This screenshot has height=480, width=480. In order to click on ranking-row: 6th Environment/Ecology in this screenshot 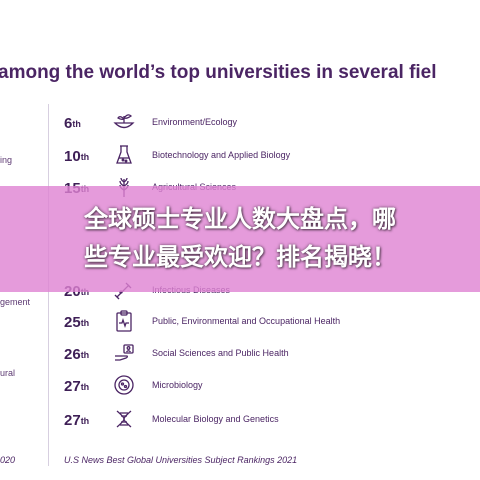, I will do `click(240, 123)`.